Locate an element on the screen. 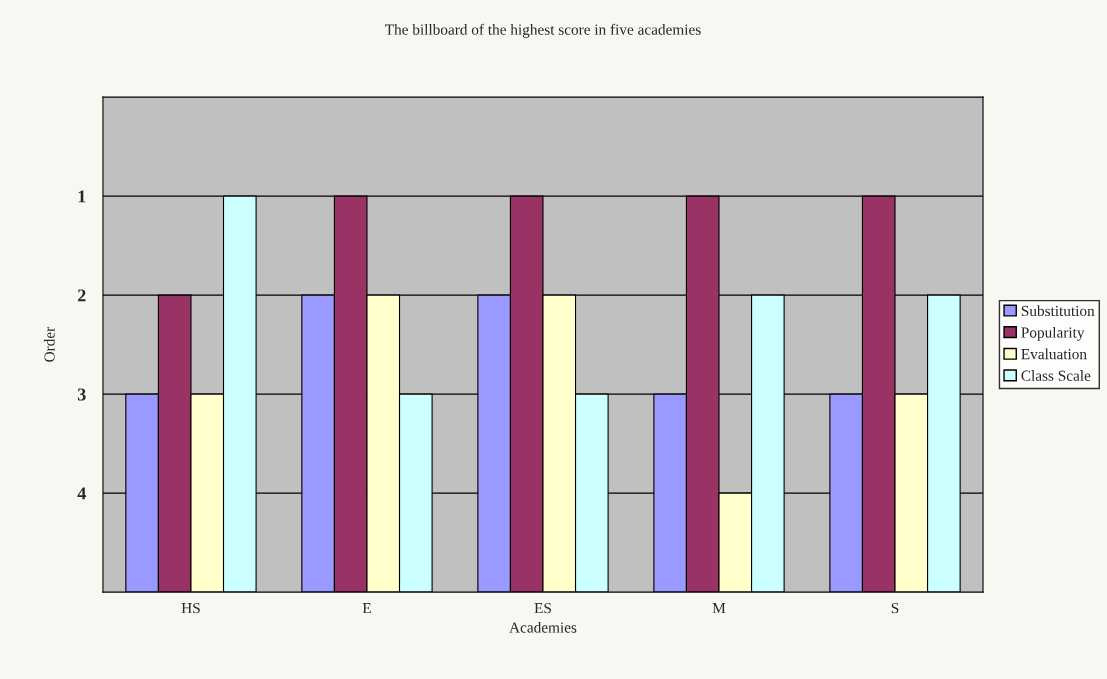 The width and height of the screenshot is (1107, 679). legend-label: Substitution is located at coordinates (1058, 311).